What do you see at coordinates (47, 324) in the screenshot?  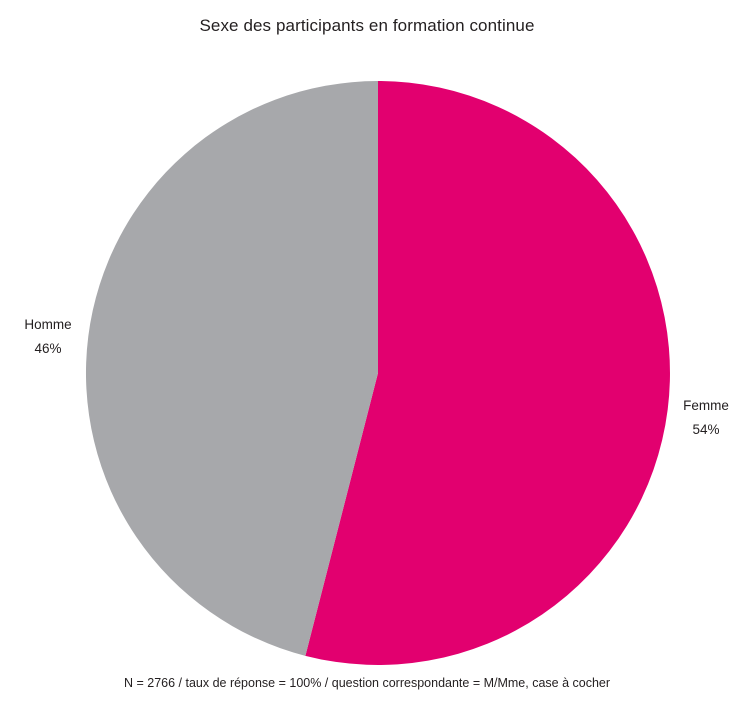 I see `slice-label-homme: Homme` at bounding box center [47, 324].